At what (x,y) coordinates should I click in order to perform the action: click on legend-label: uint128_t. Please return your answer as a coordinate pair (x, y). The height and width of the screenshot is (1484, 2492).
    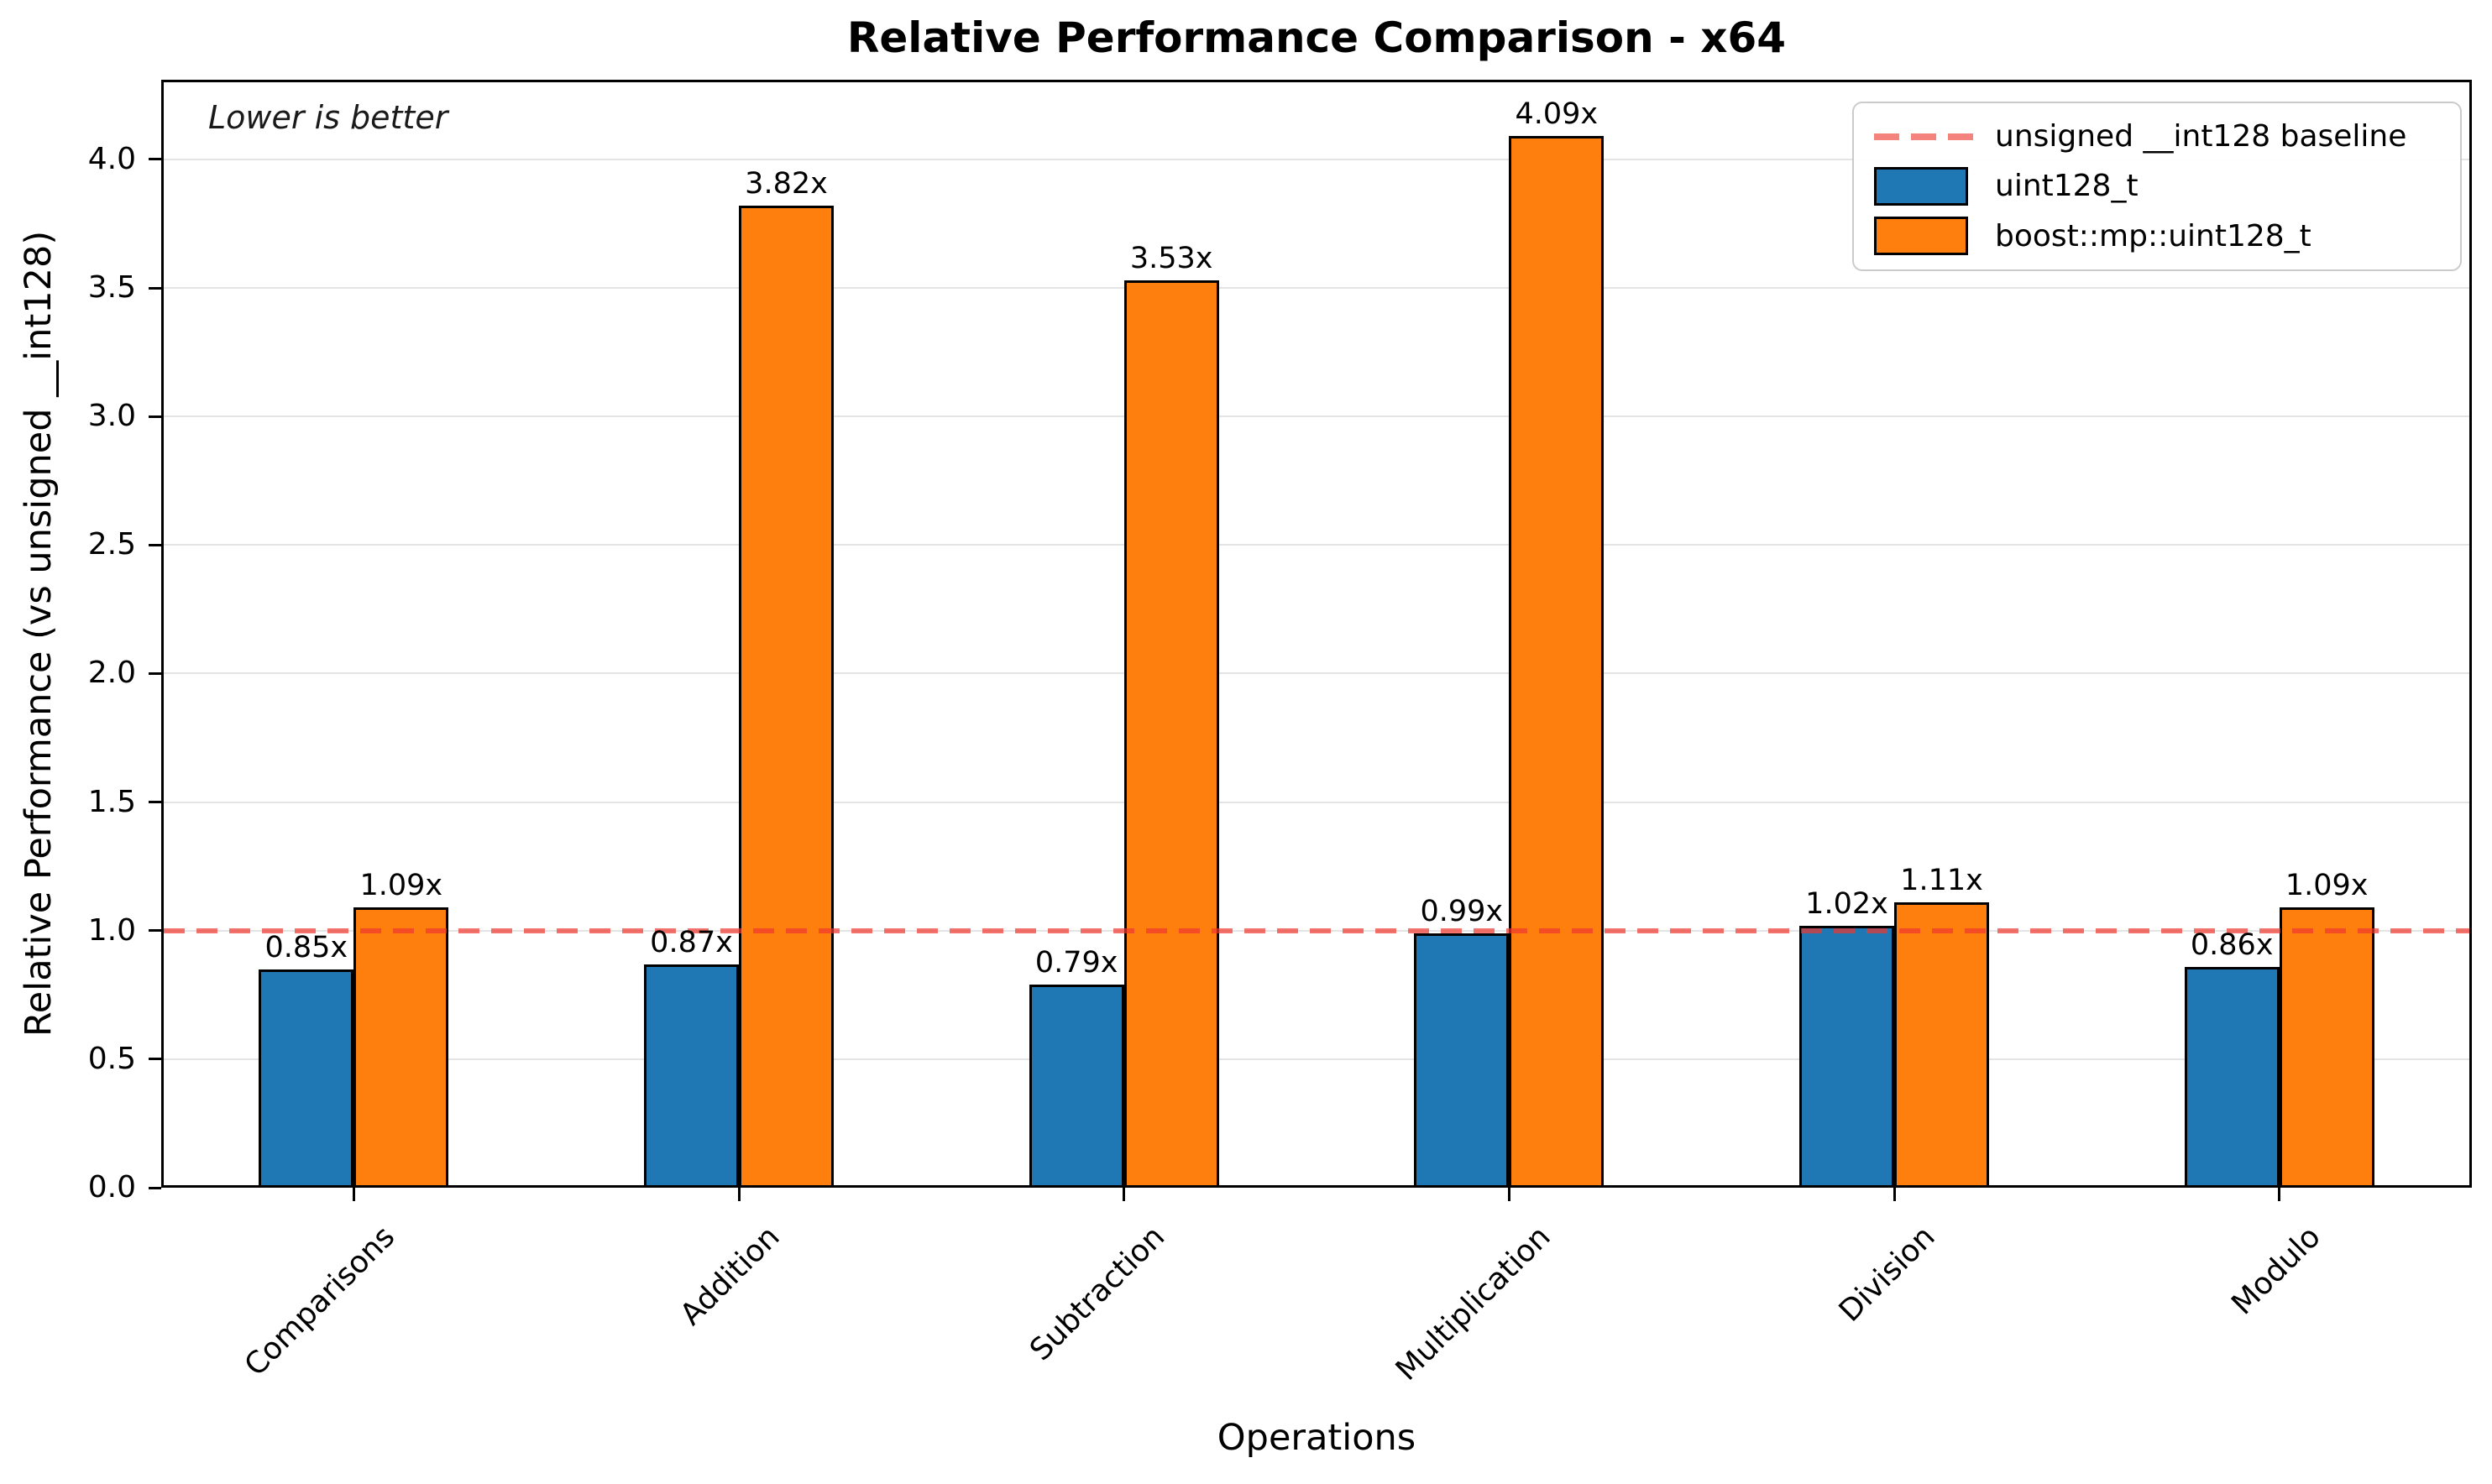
    Looking at the image, I should click on (2067, 186).